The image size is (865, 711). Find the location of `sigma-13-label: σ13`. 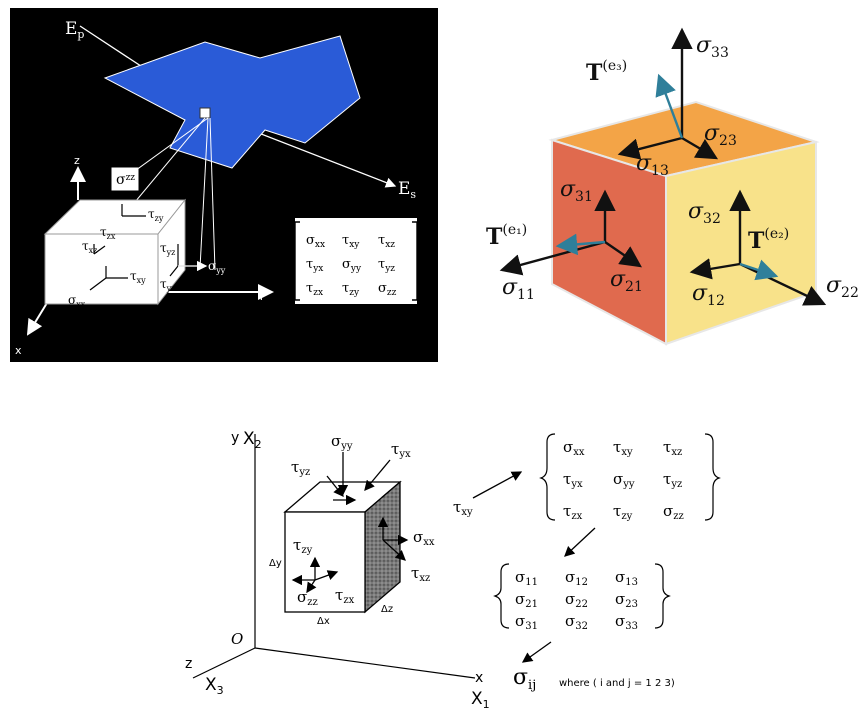

sigma-13-label: σ13 is located at coordinates (652, 165).